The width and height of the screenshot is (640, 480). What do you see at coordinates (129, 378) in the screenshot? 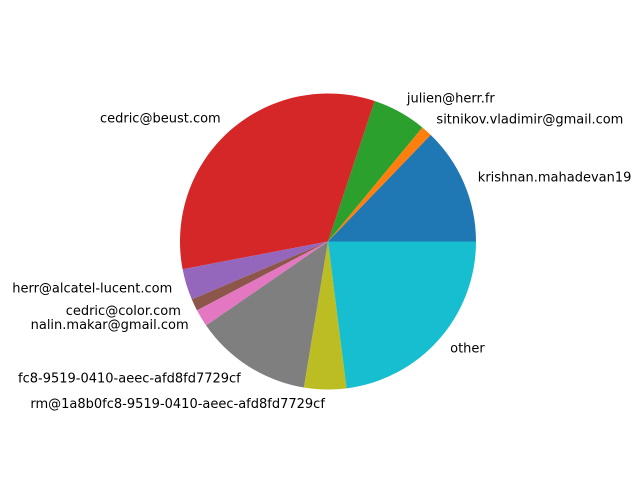
I see `slice-label: fc8-9519-0410-aeec-afd8fd7729cf` at bounding box center [129, 378].